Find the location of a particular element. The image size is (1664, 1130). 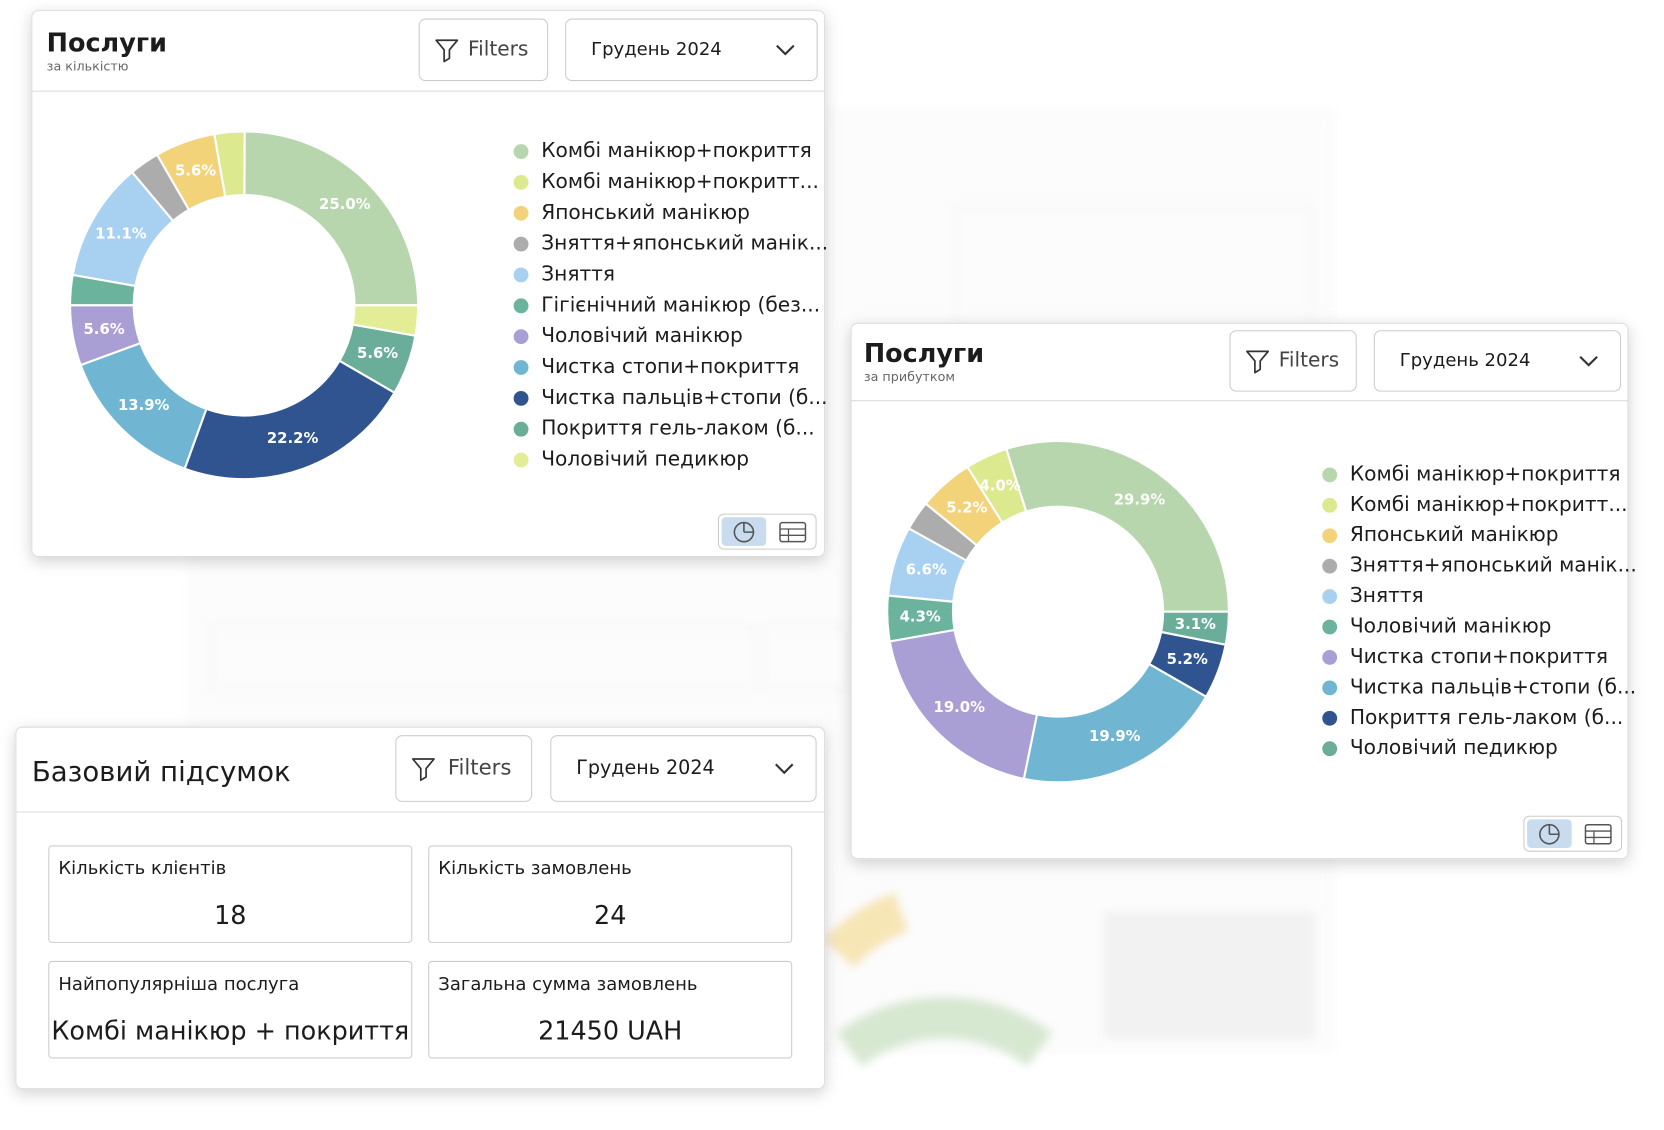

card-value: 18 is located at coordinates (230, 916).